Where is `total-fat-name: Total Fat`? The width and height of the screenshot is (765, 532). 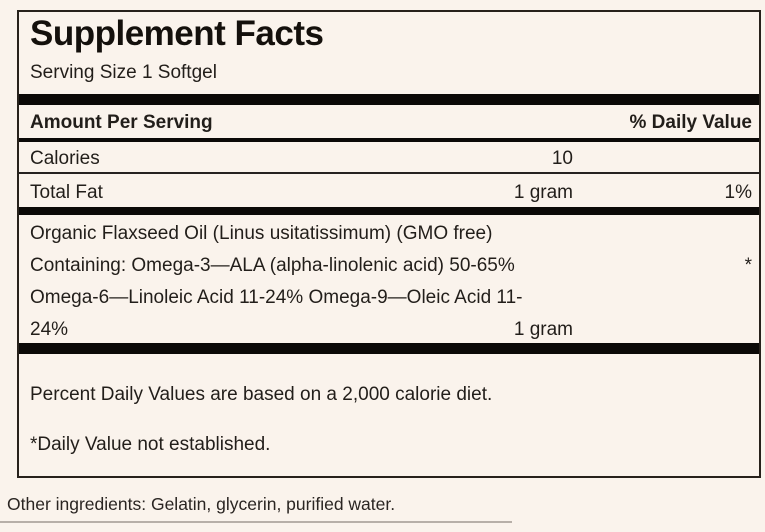
total-fat-name: Total Fat is located at coordinates (66, 192).